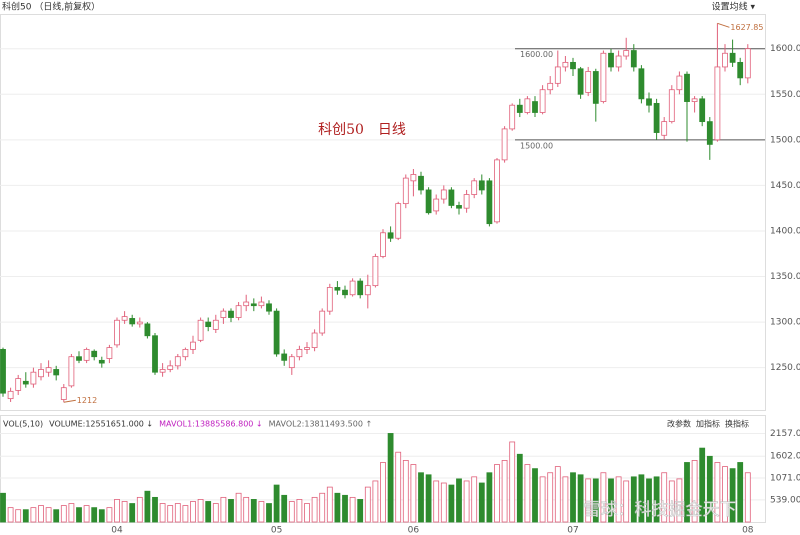 The height and width of the screenshot is (535, 800). I want to click on x-tick-label: 04, so click(117, 530).